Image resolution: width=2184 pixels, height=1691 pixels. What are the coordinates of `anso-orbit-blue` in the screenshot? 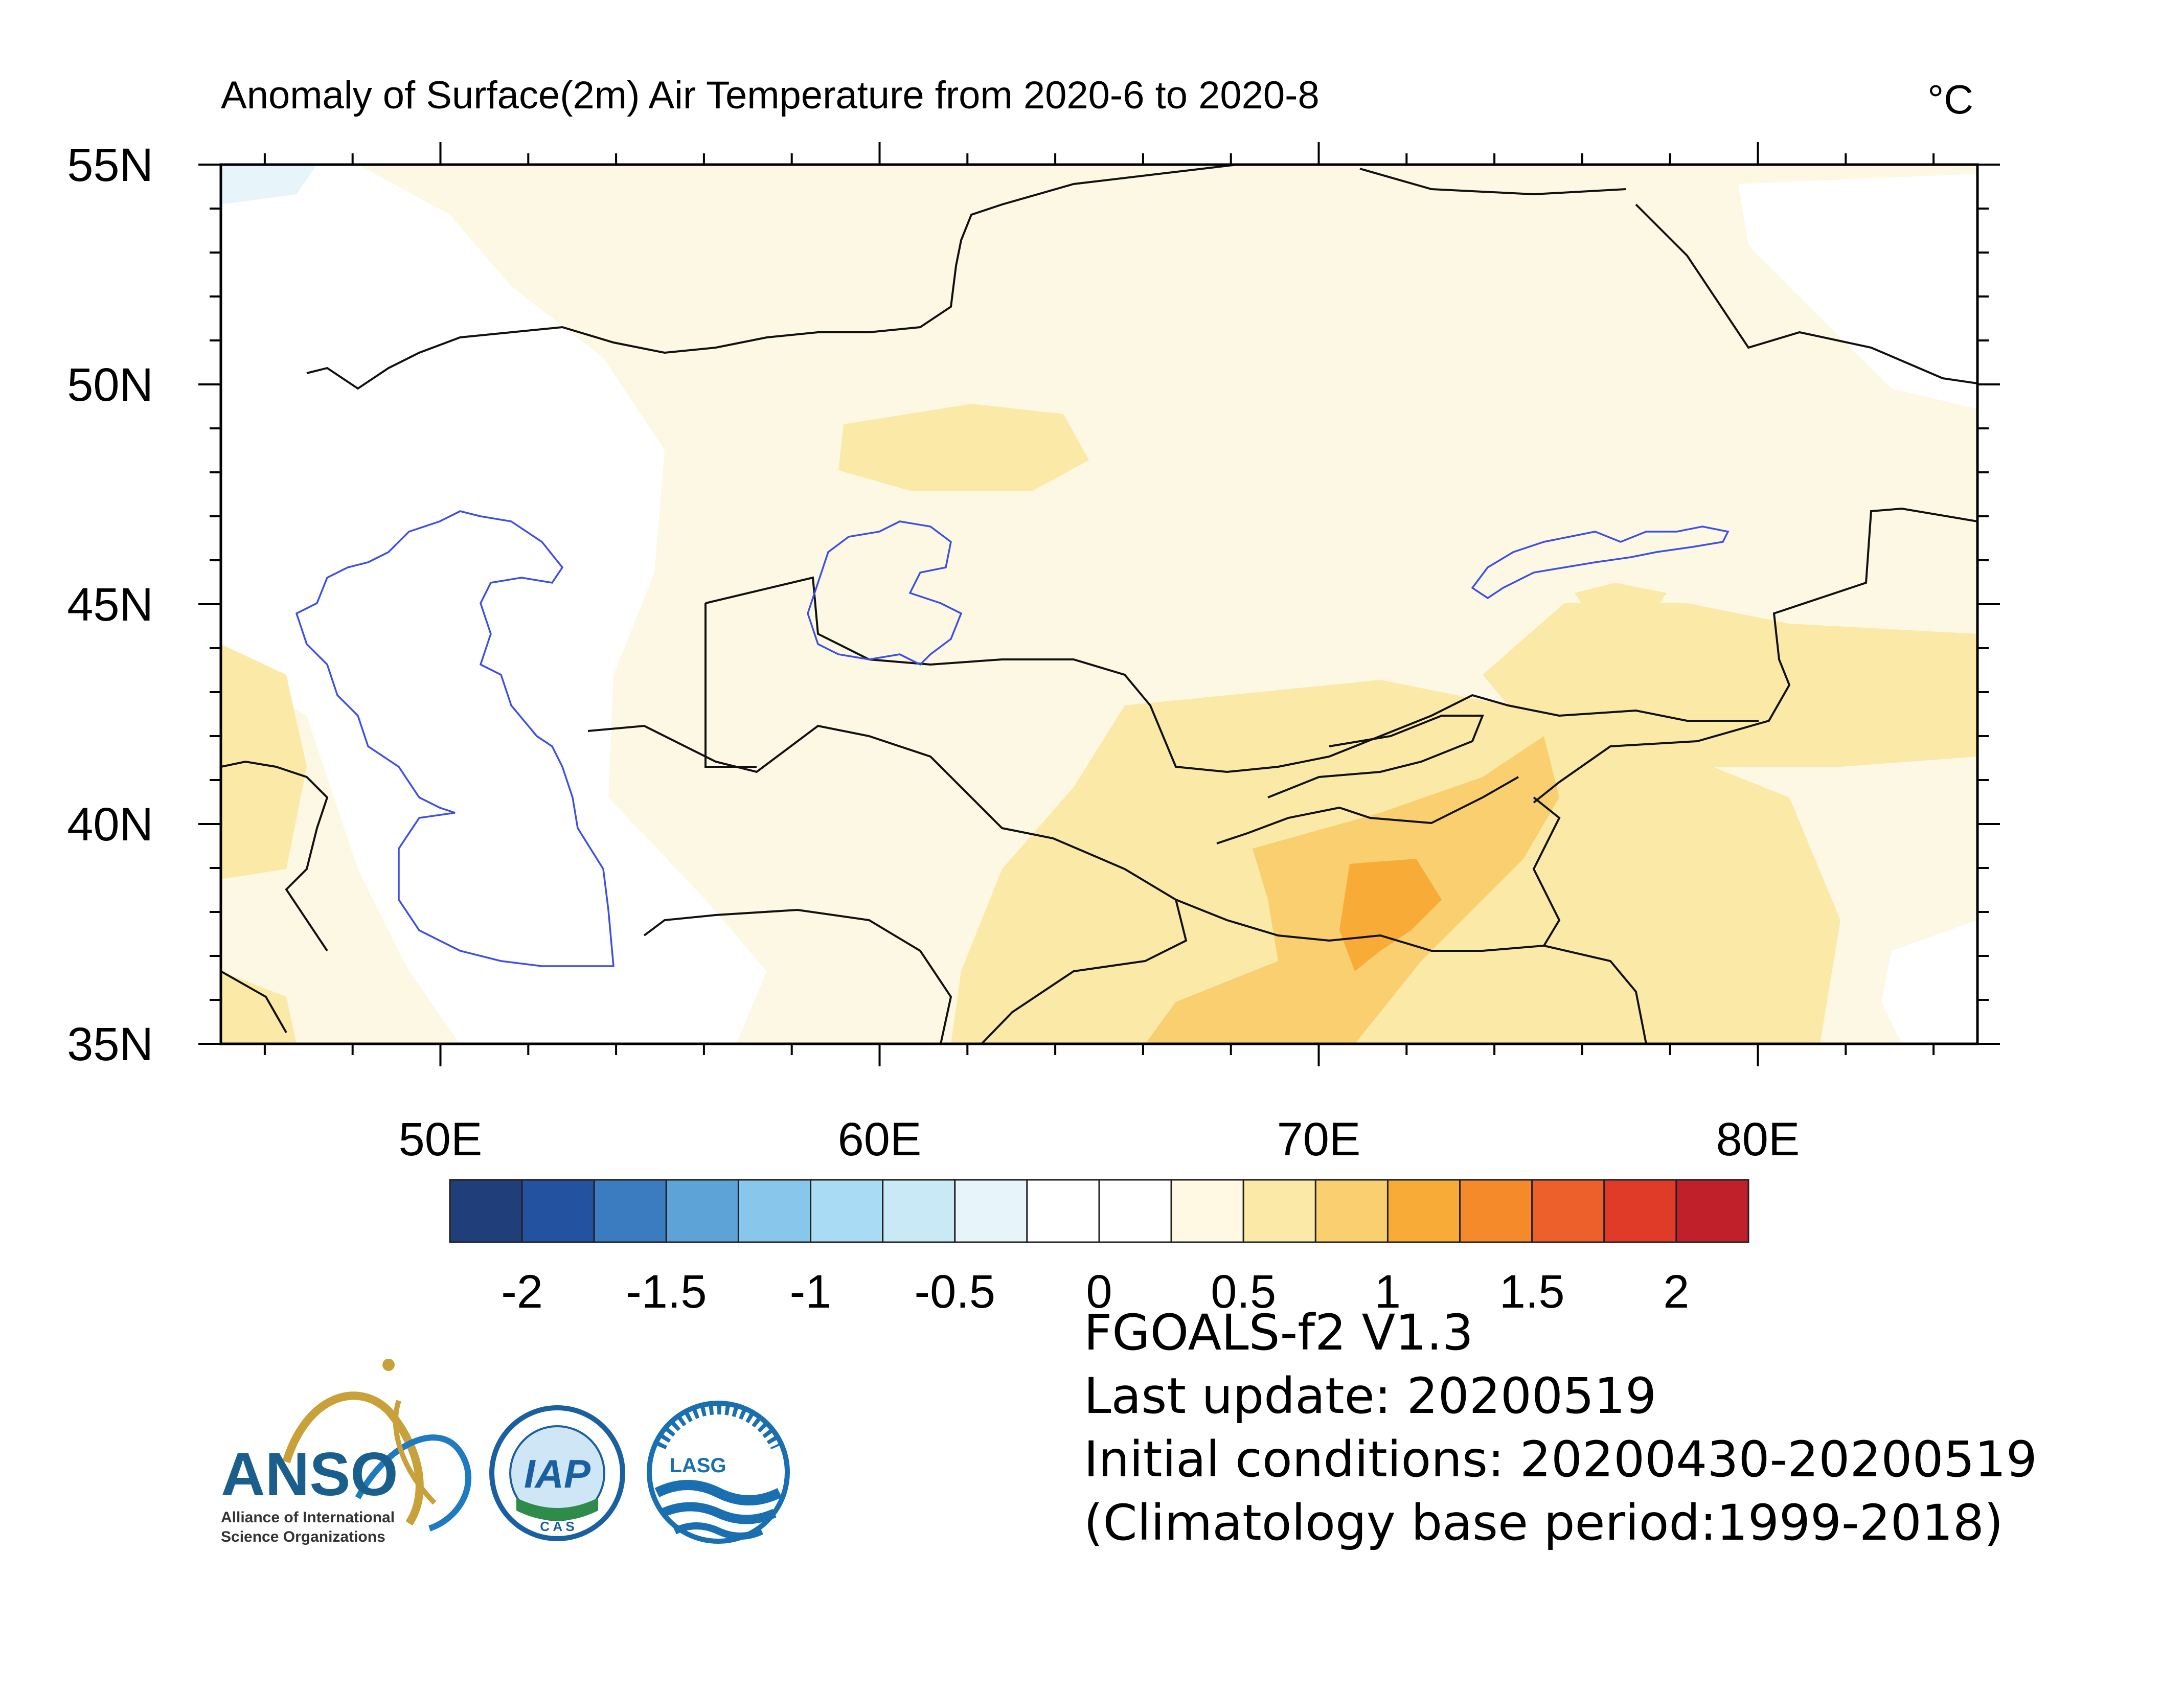 It's located at (413, 1483).